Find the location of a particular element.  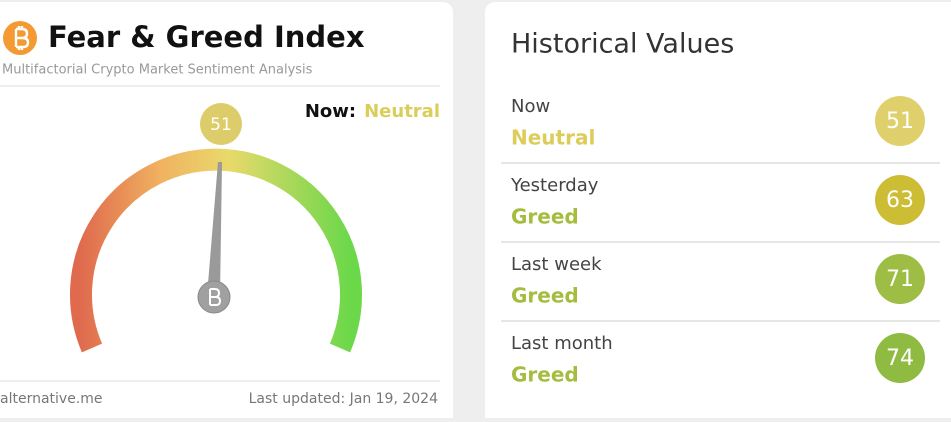

bitcoin-glyph is located at coordinates (22, 38).